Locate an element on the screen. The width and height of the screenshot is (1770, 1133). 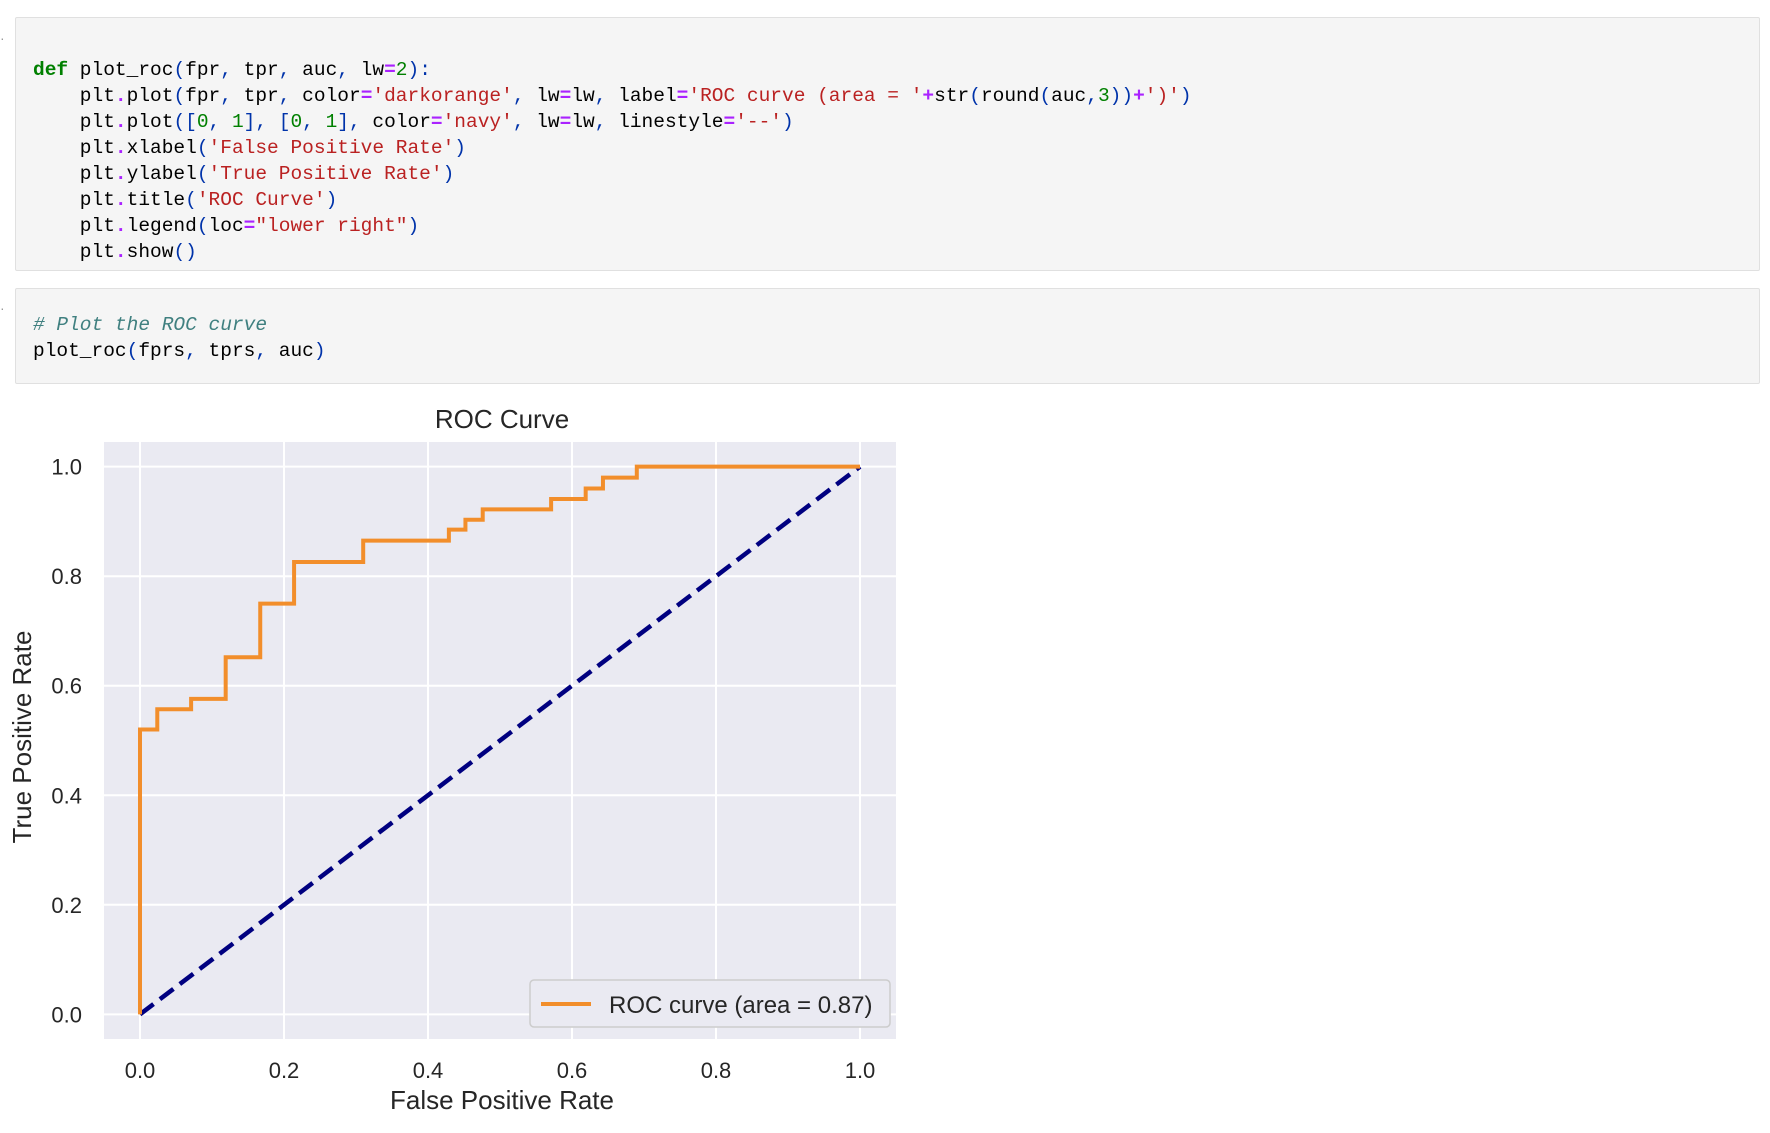
x-tick-label: 0.8 is located at coordinates (716, 1070).